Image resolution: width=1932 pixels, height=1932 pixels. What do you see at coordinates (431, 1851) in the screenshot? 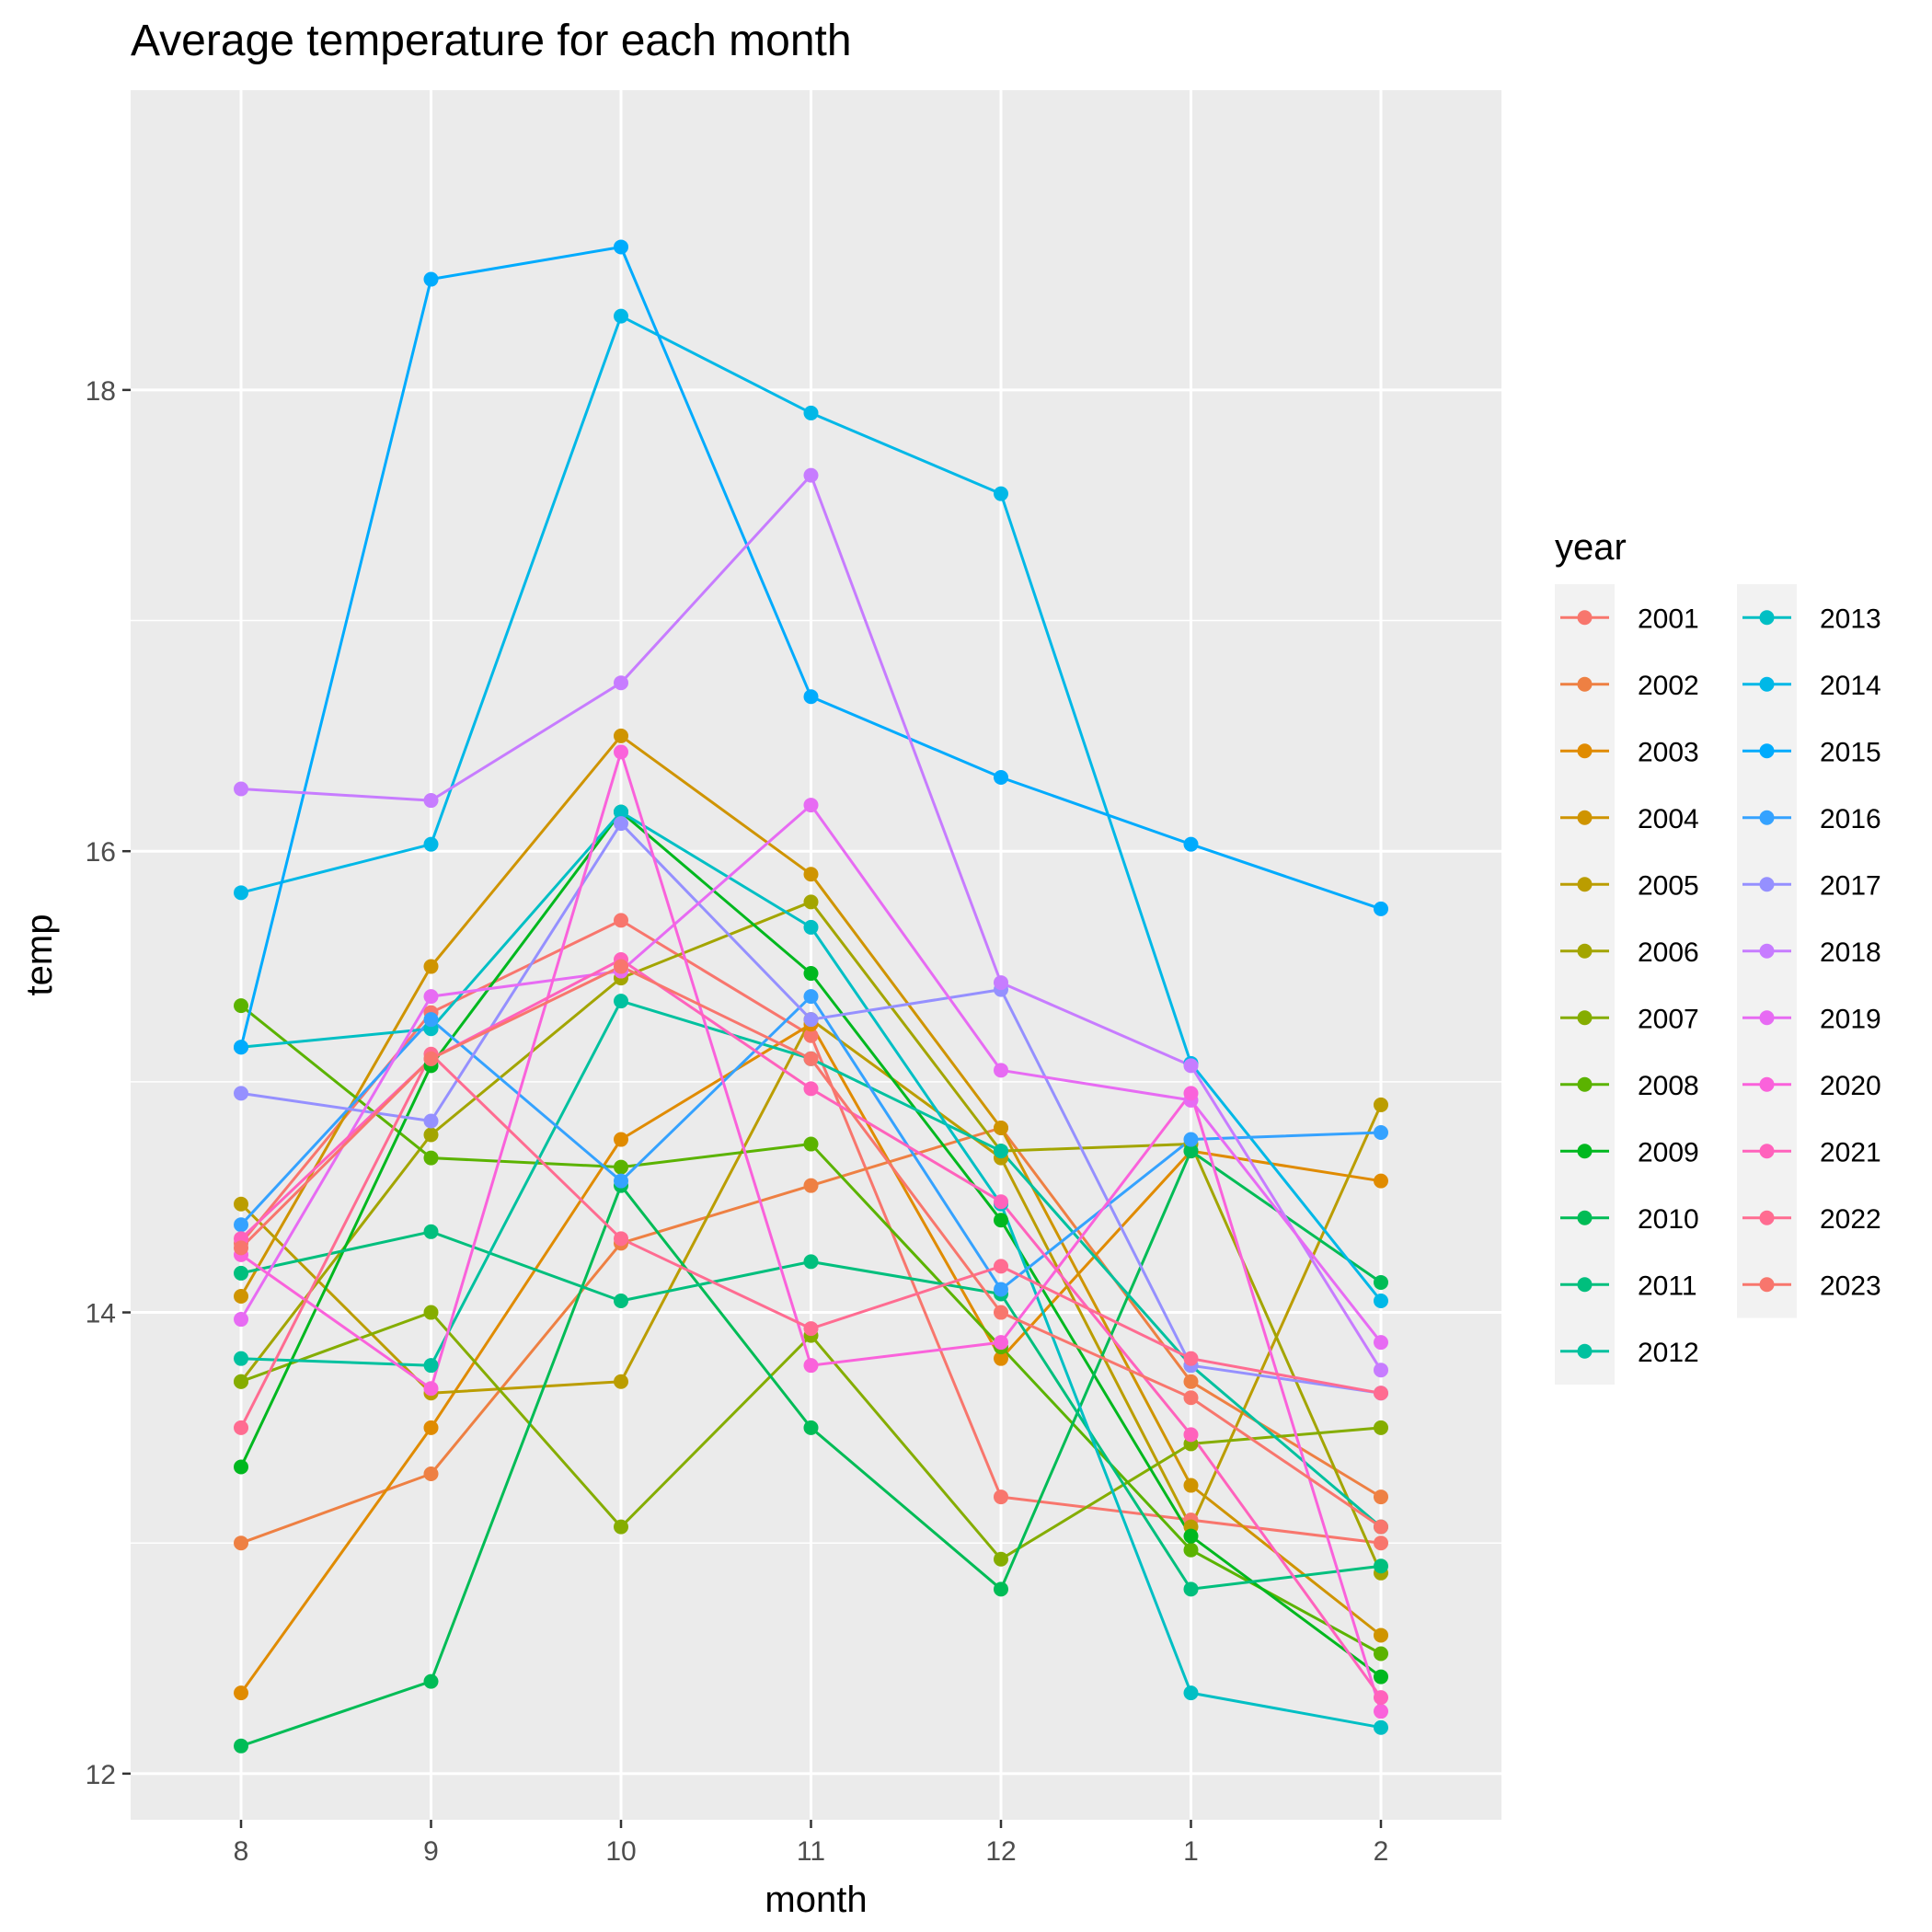
I see `x-tick-label: 9` at bounding box center [431, 1851].